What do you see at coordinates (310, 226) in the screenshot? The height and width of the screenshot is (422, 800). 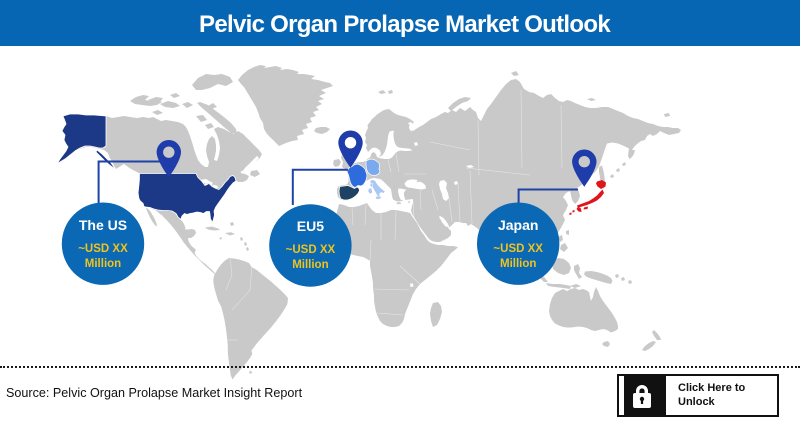 I see `svg-text: EU5` at bounding box center [310, 226].